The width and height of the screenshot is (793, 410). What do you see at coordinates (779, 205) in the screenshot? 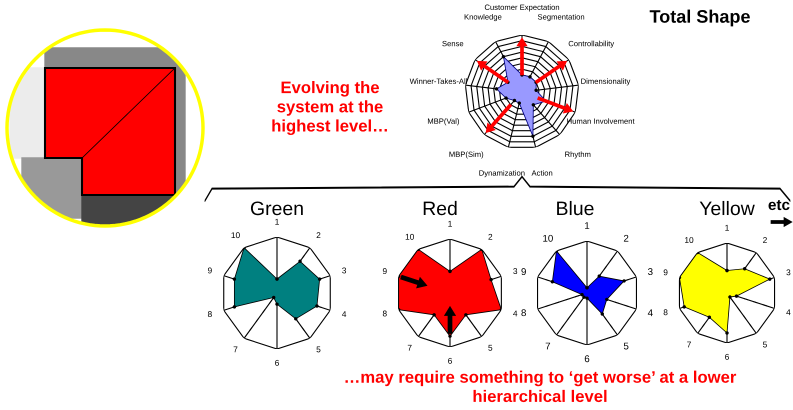
I see `text: etc` at bounding box center [779, 205].